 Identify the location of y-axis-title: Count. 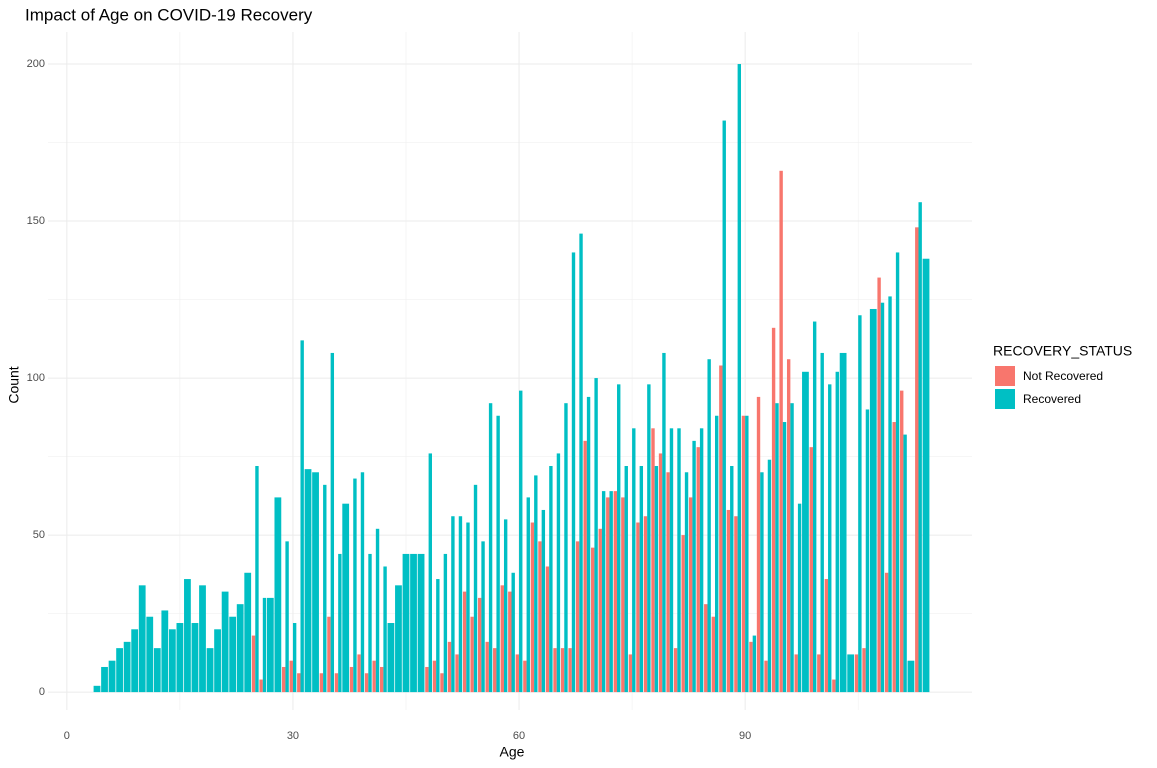
(14, 384).